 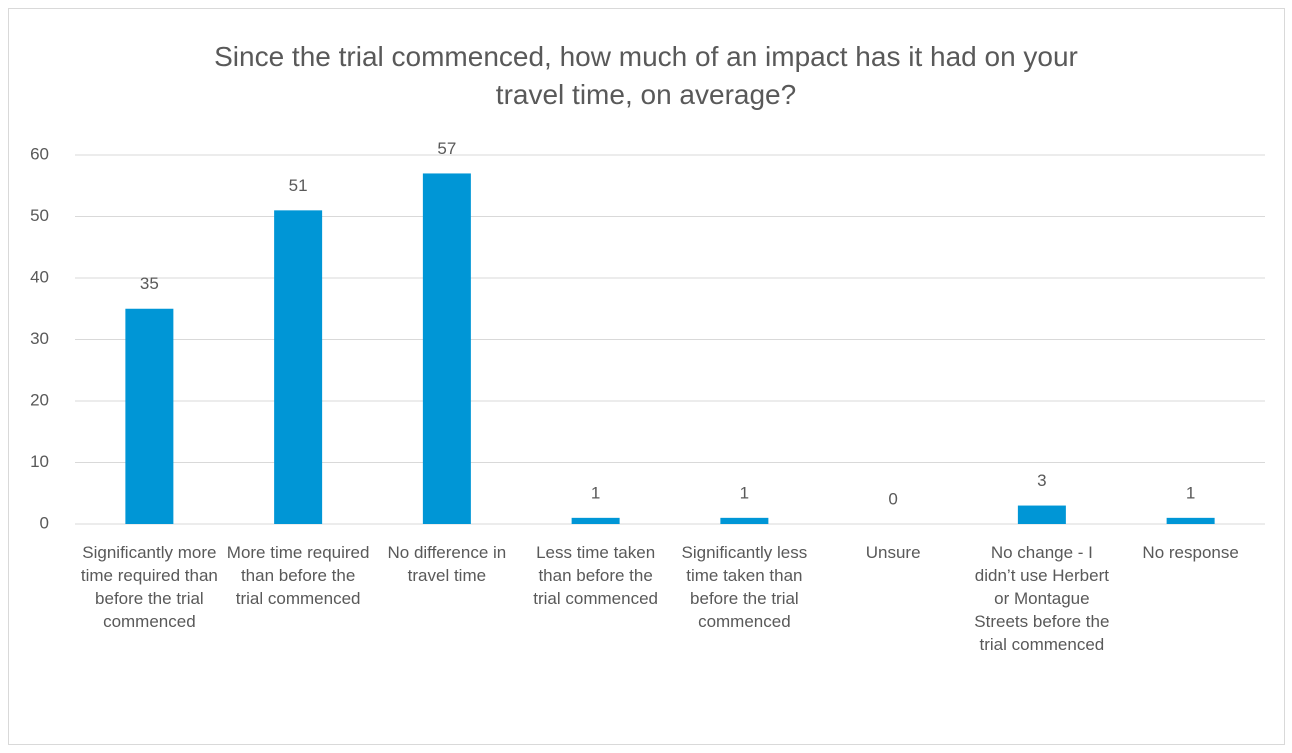 I want to click on y-tick-label: 10, so click(x=39, y=461).